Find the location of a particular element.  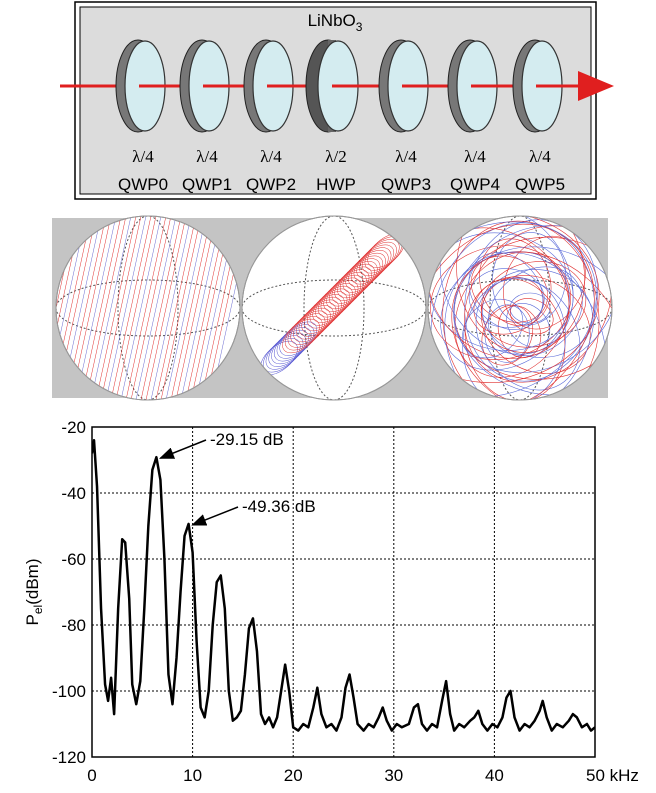

plate-name: QWP1 is located at coordinates (207, 184).